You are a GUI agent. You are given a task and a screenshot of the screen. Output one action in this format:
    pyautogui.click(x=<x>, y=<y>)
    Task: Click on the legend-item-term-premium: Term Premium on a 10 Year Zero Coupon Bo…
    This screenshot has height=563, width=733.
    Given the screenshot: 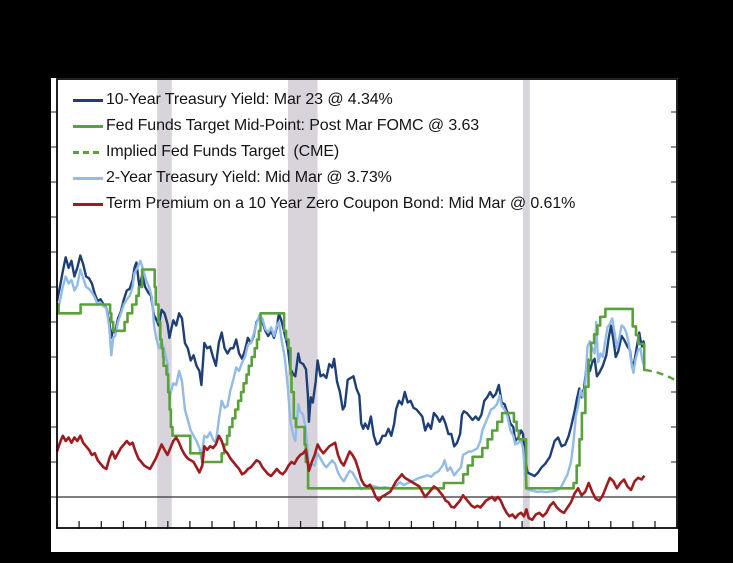 What is the action you would take?
    pyautogui.click(x=324, y=204)
    